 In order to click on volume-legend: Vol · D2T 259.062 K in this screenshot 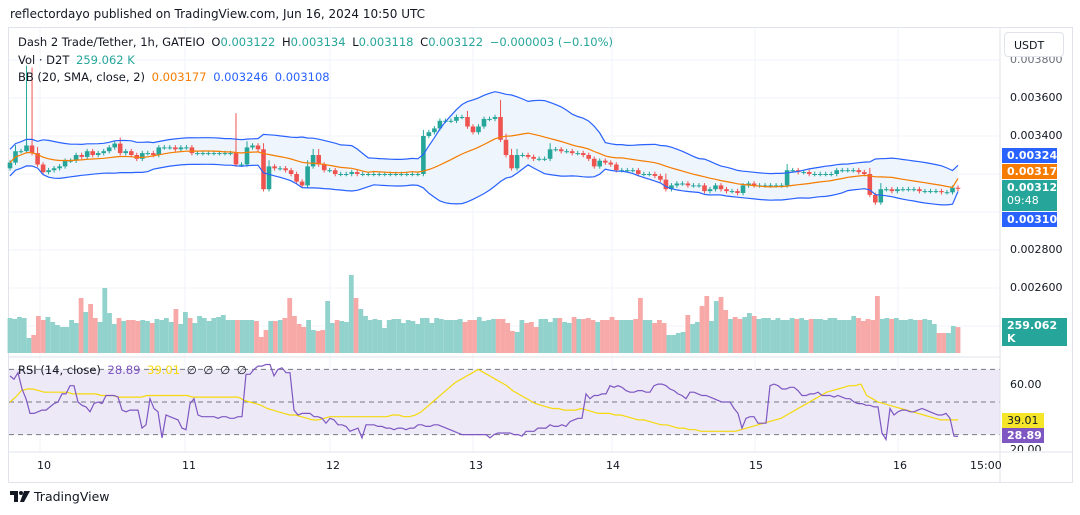, I will do `click(78, 60)`.